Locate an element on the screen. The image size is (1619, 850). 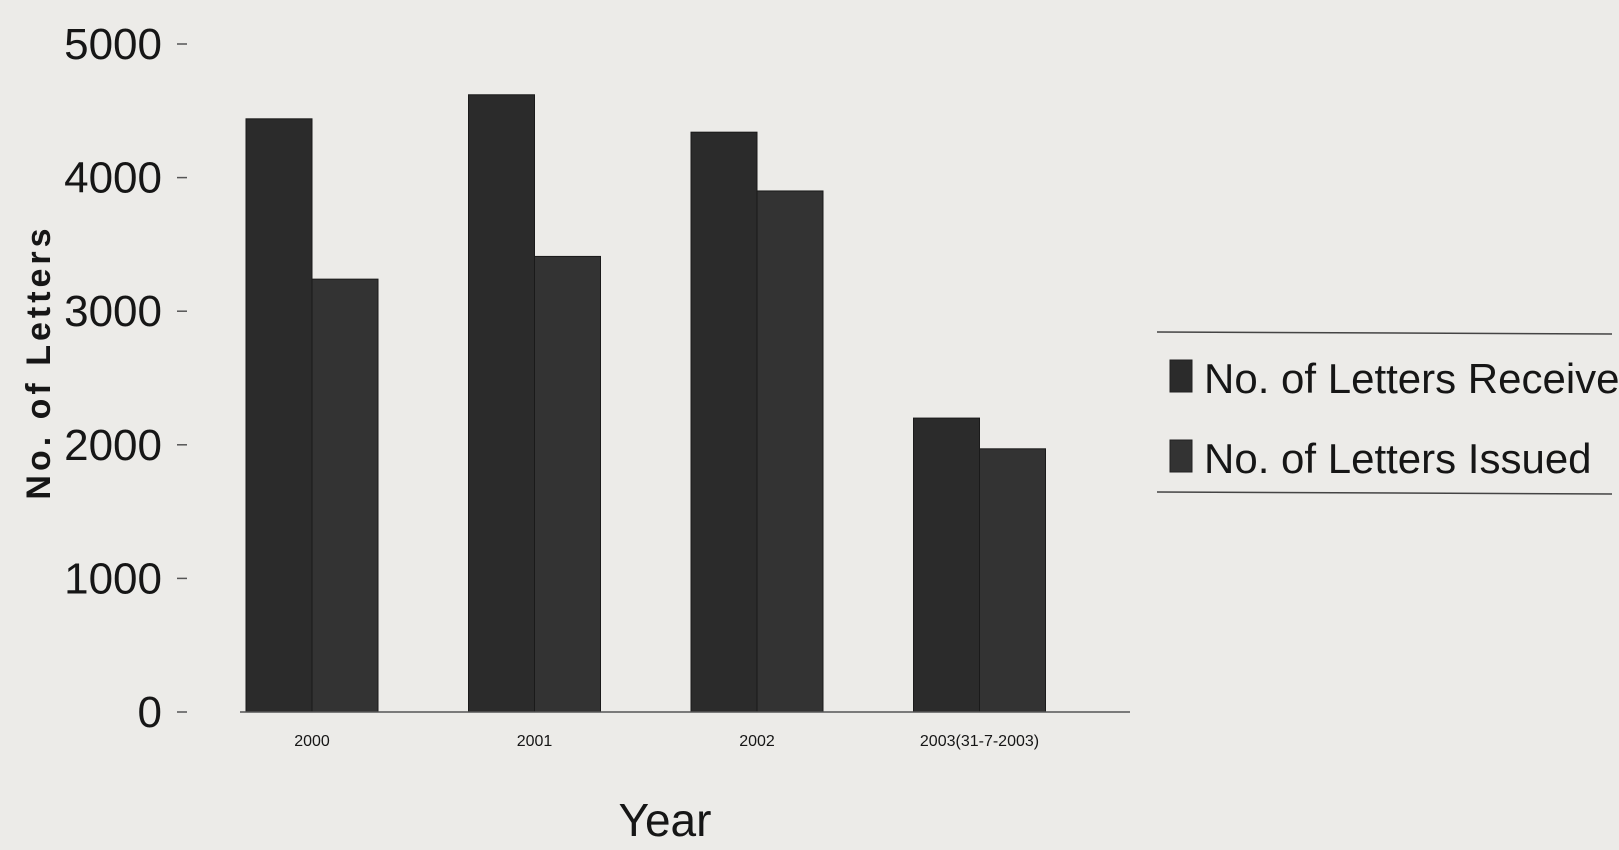
legend-swatch-issued is located at coordinates (1181, 456).